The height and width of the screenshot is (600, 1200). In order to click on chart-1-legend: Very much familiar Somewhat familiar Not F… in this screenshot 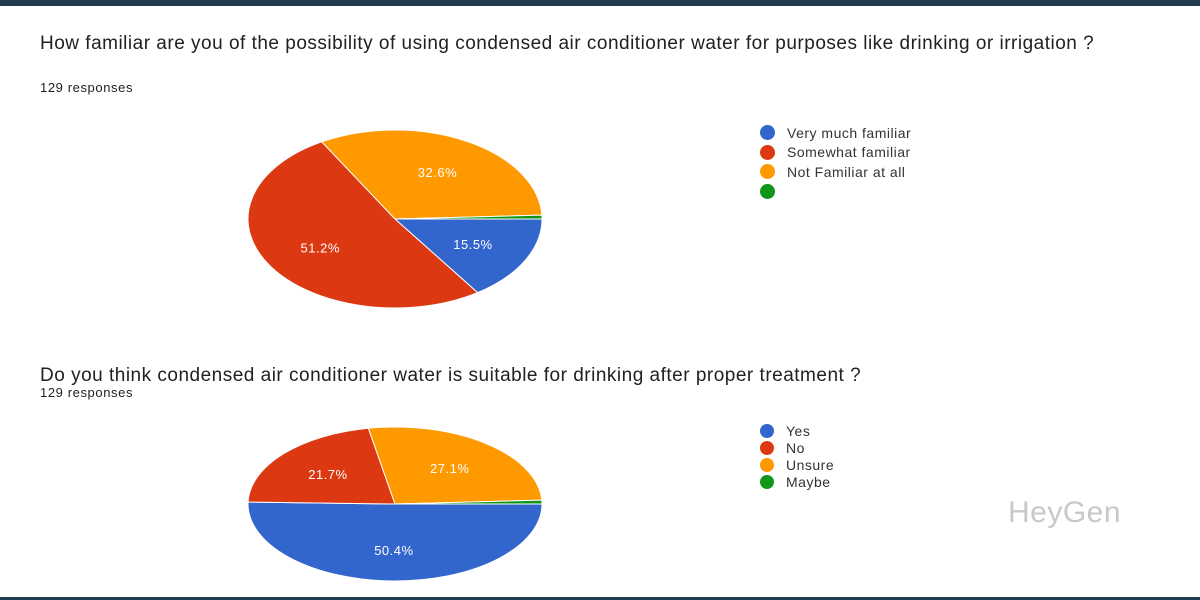, I will do `click(835, 162)`.